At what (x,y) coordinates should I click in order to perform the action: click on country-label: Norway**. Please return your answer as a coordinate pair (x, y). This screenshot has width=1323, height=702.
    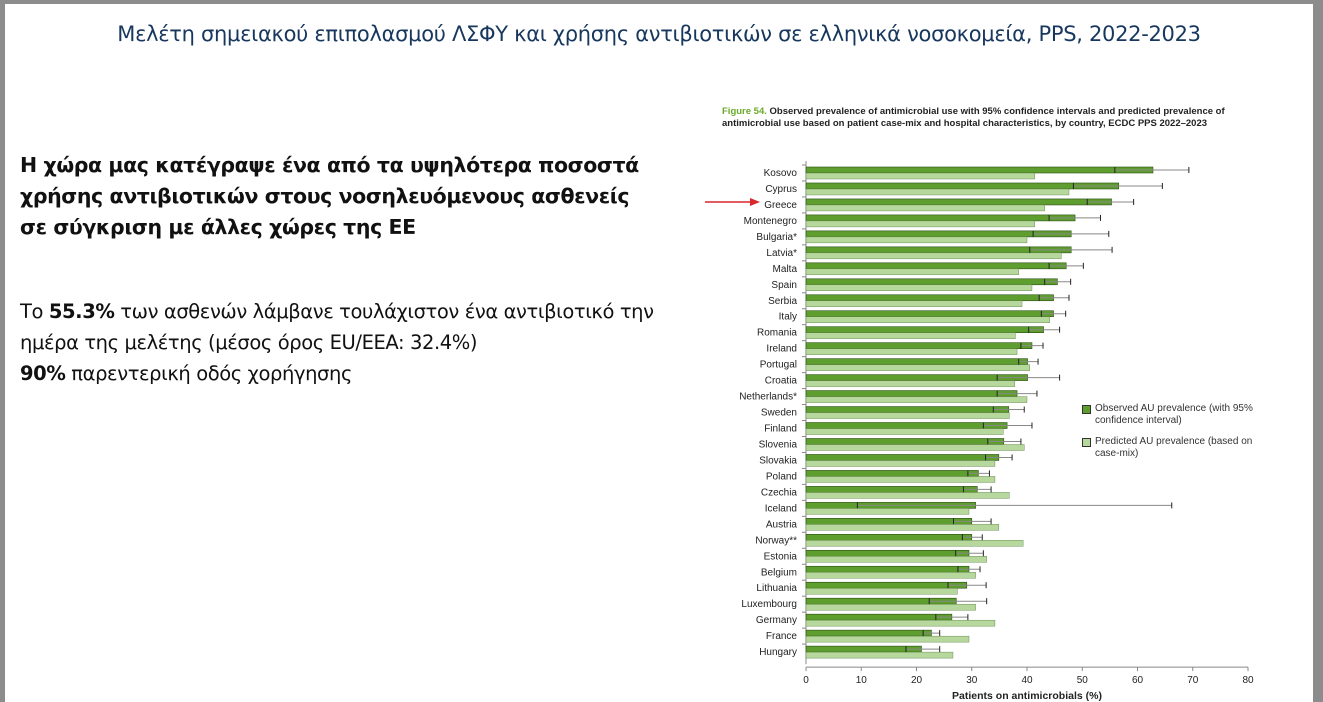
    Looking at the image, I should click on (776, 540).